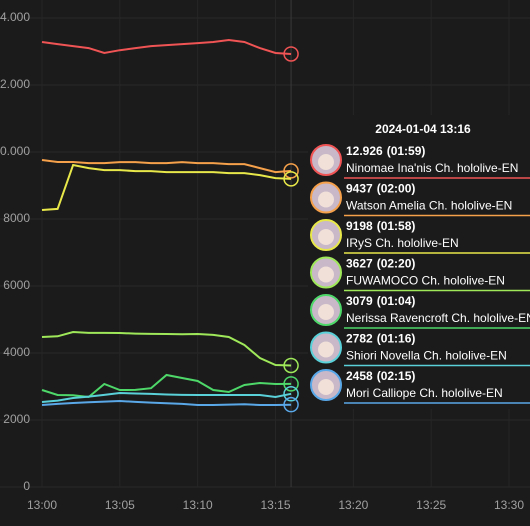 The width and height of the screenshot is (530, 526). I want to click on tooltip-value: 3079, so click(359, 301).